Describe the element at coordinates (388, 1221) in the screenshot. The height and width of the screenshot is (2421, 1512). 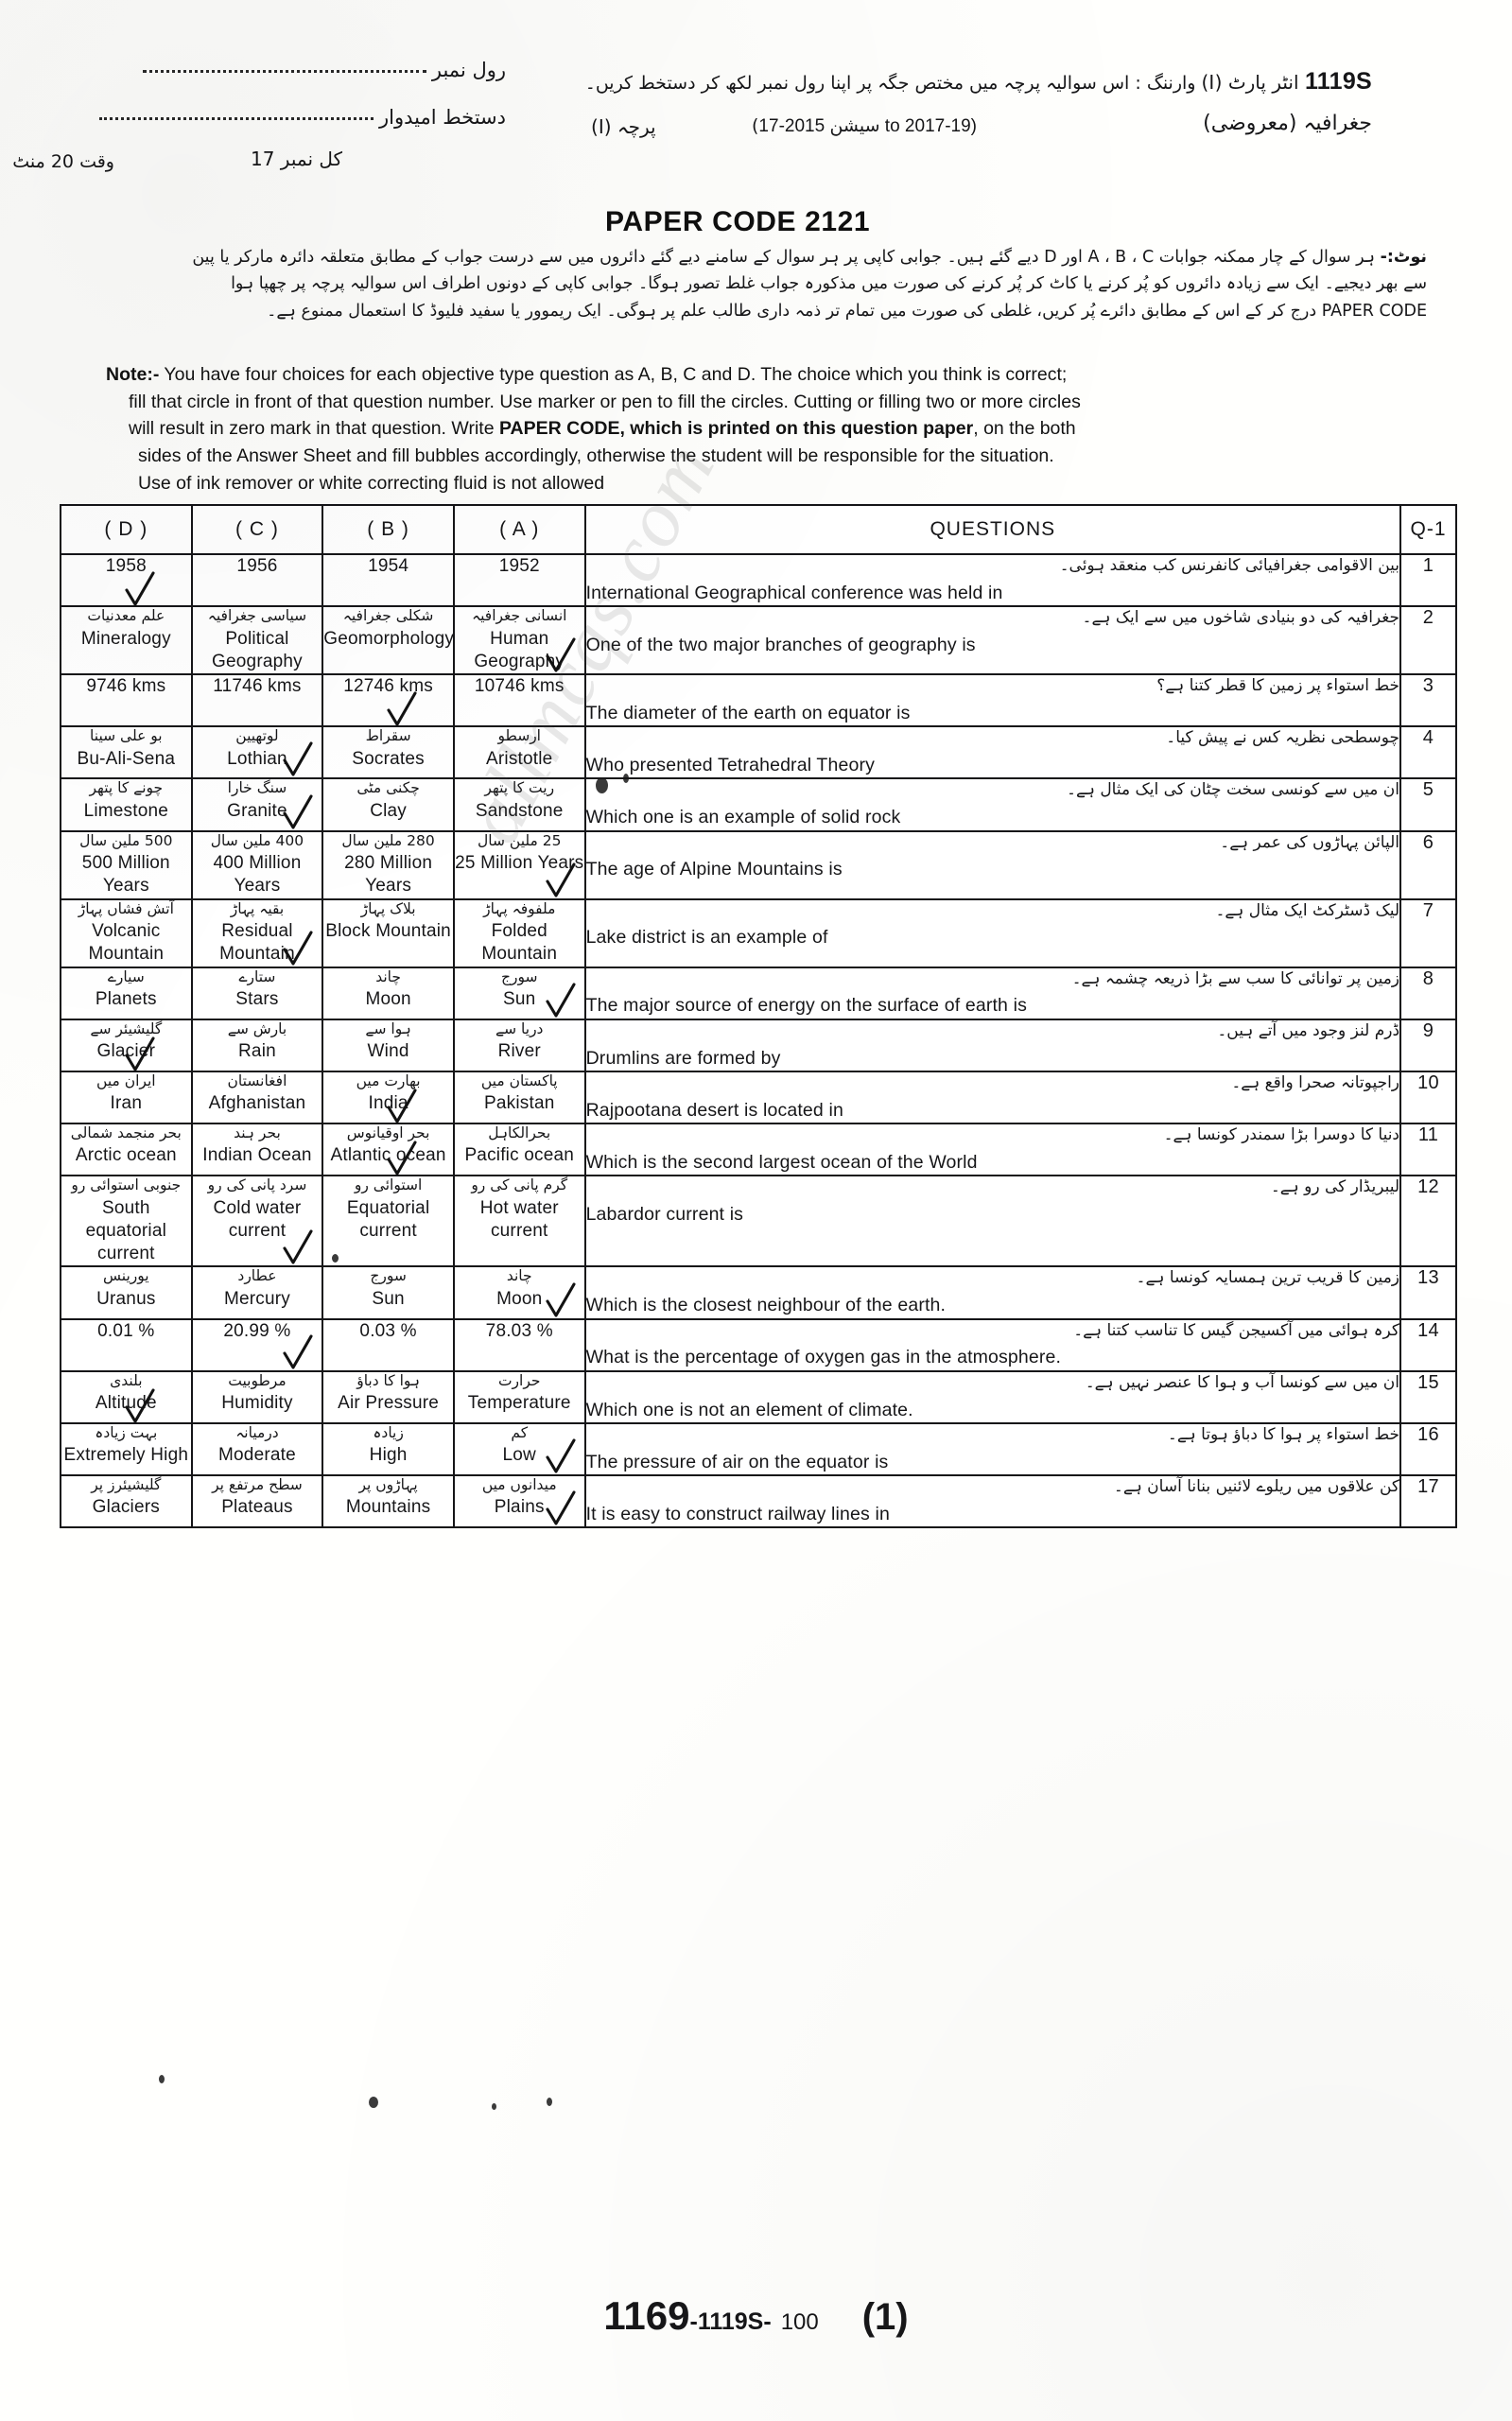
I see `option-cell-b: استوائی رو Equatorial current` at that location.